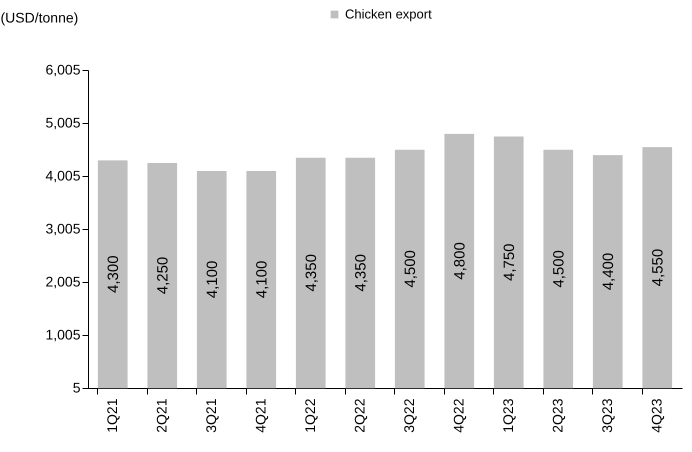 This screenshot has height=452, width=692. I want to click on x-tick-label: 1Q21, so click(112, 415).